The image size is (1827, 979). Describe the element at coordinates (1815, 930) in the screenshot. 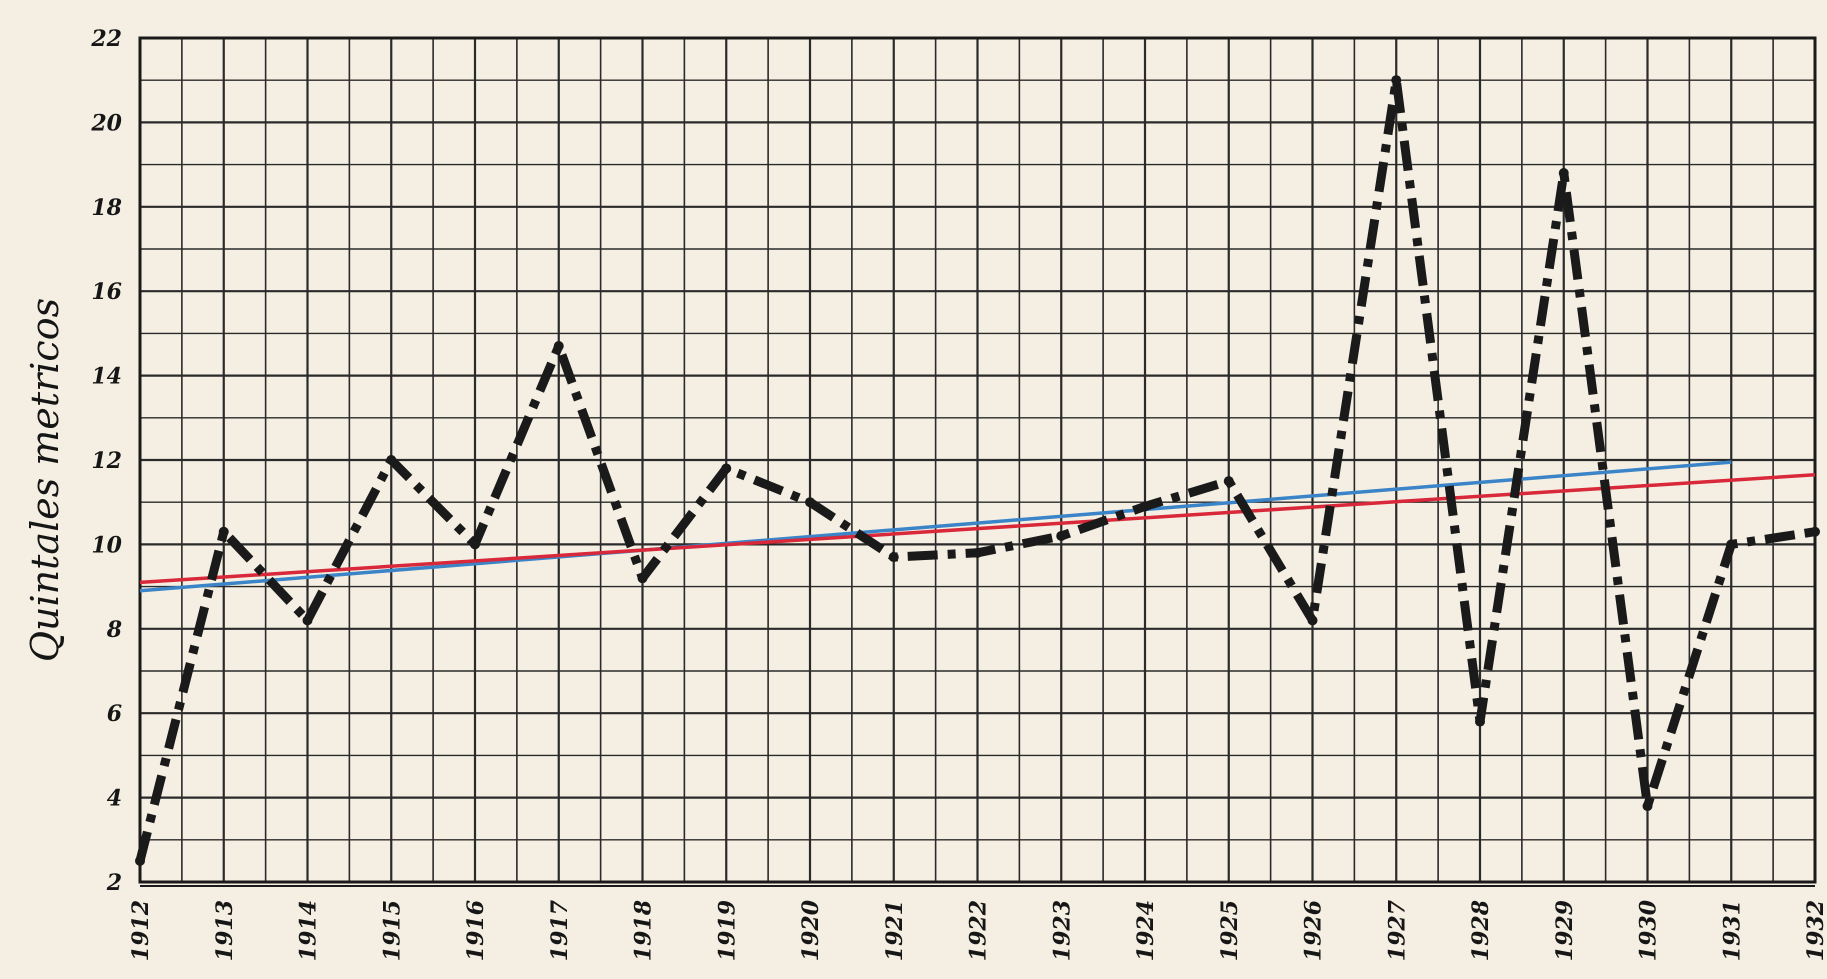

I see `x-tick-label: 1932` at that location.